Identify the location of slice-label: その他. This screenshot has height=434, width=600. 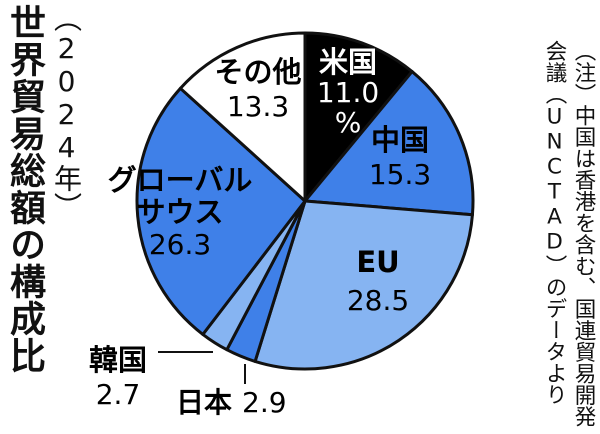
(257, 72).